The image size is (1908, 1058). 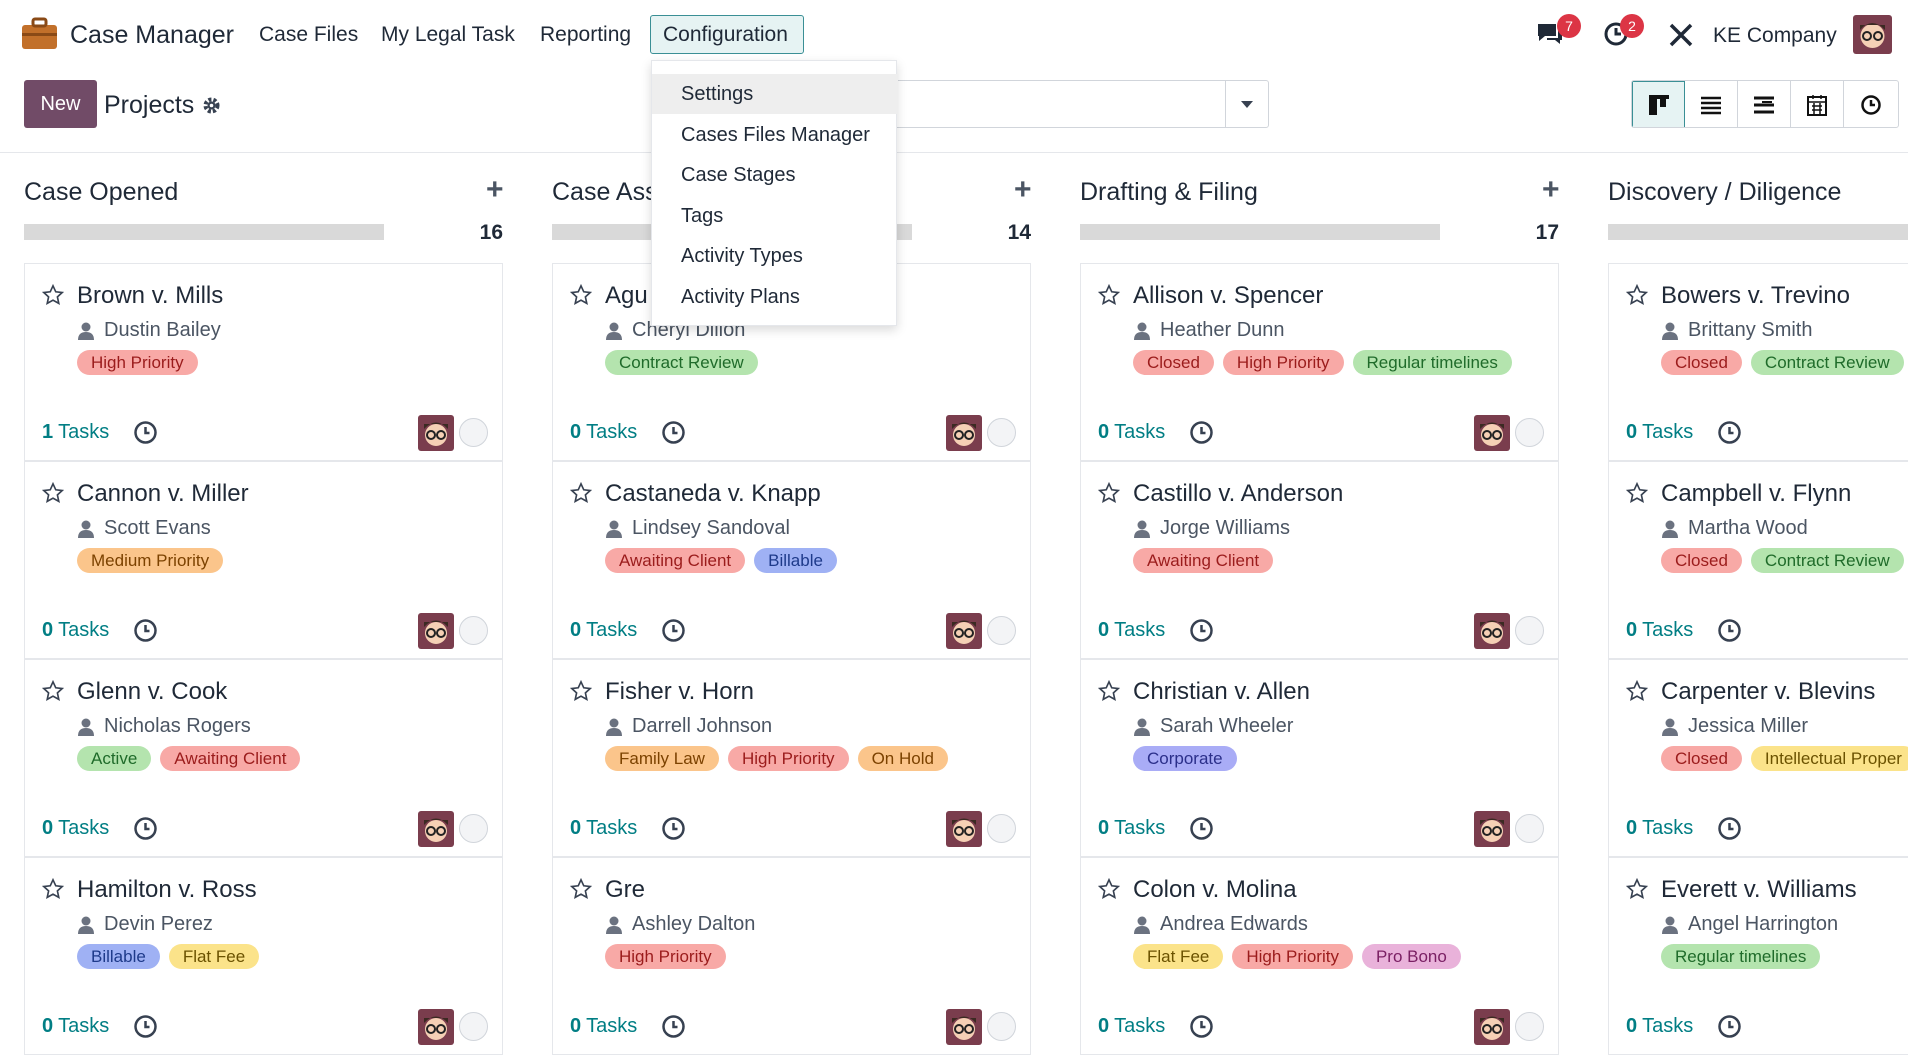 I want to click on activity-view, so click(x=1870, y=104).